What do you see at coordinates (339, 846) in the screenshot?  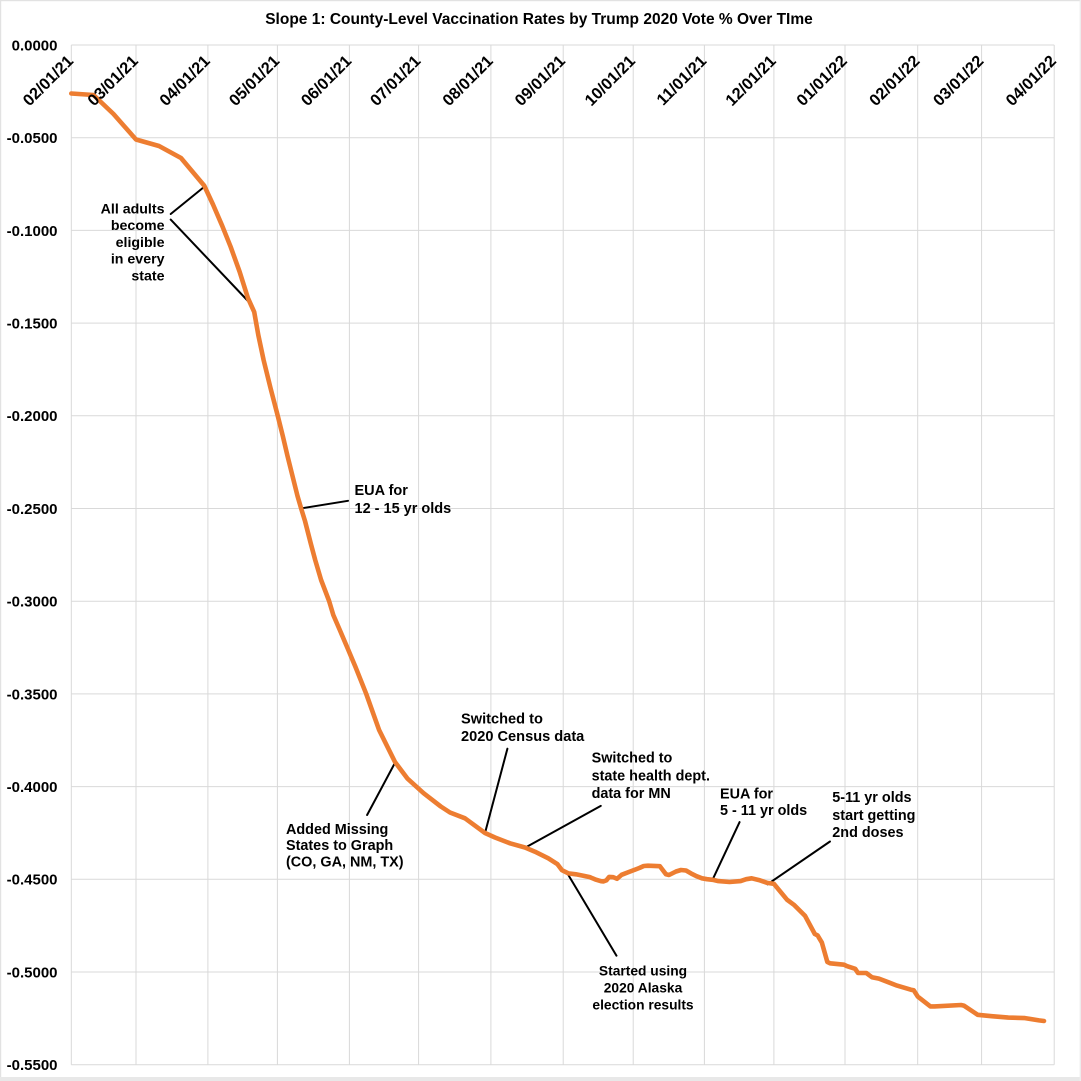 I see `svg-text: States to Graph` at bounding box center [339, 846].